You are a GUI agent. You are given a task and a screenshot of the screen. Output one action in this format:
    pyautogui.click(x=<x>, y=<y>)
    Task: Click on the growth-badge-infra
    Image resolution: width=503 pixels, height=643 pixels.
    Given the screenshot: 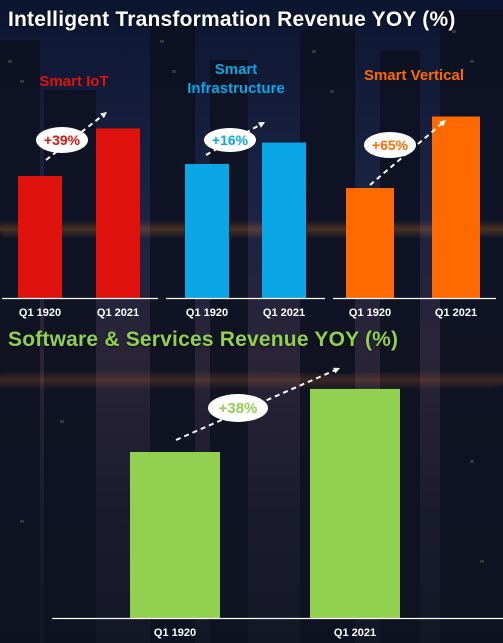 What is the action you would take?
    pyautogui.click(x=230, y=140)
    